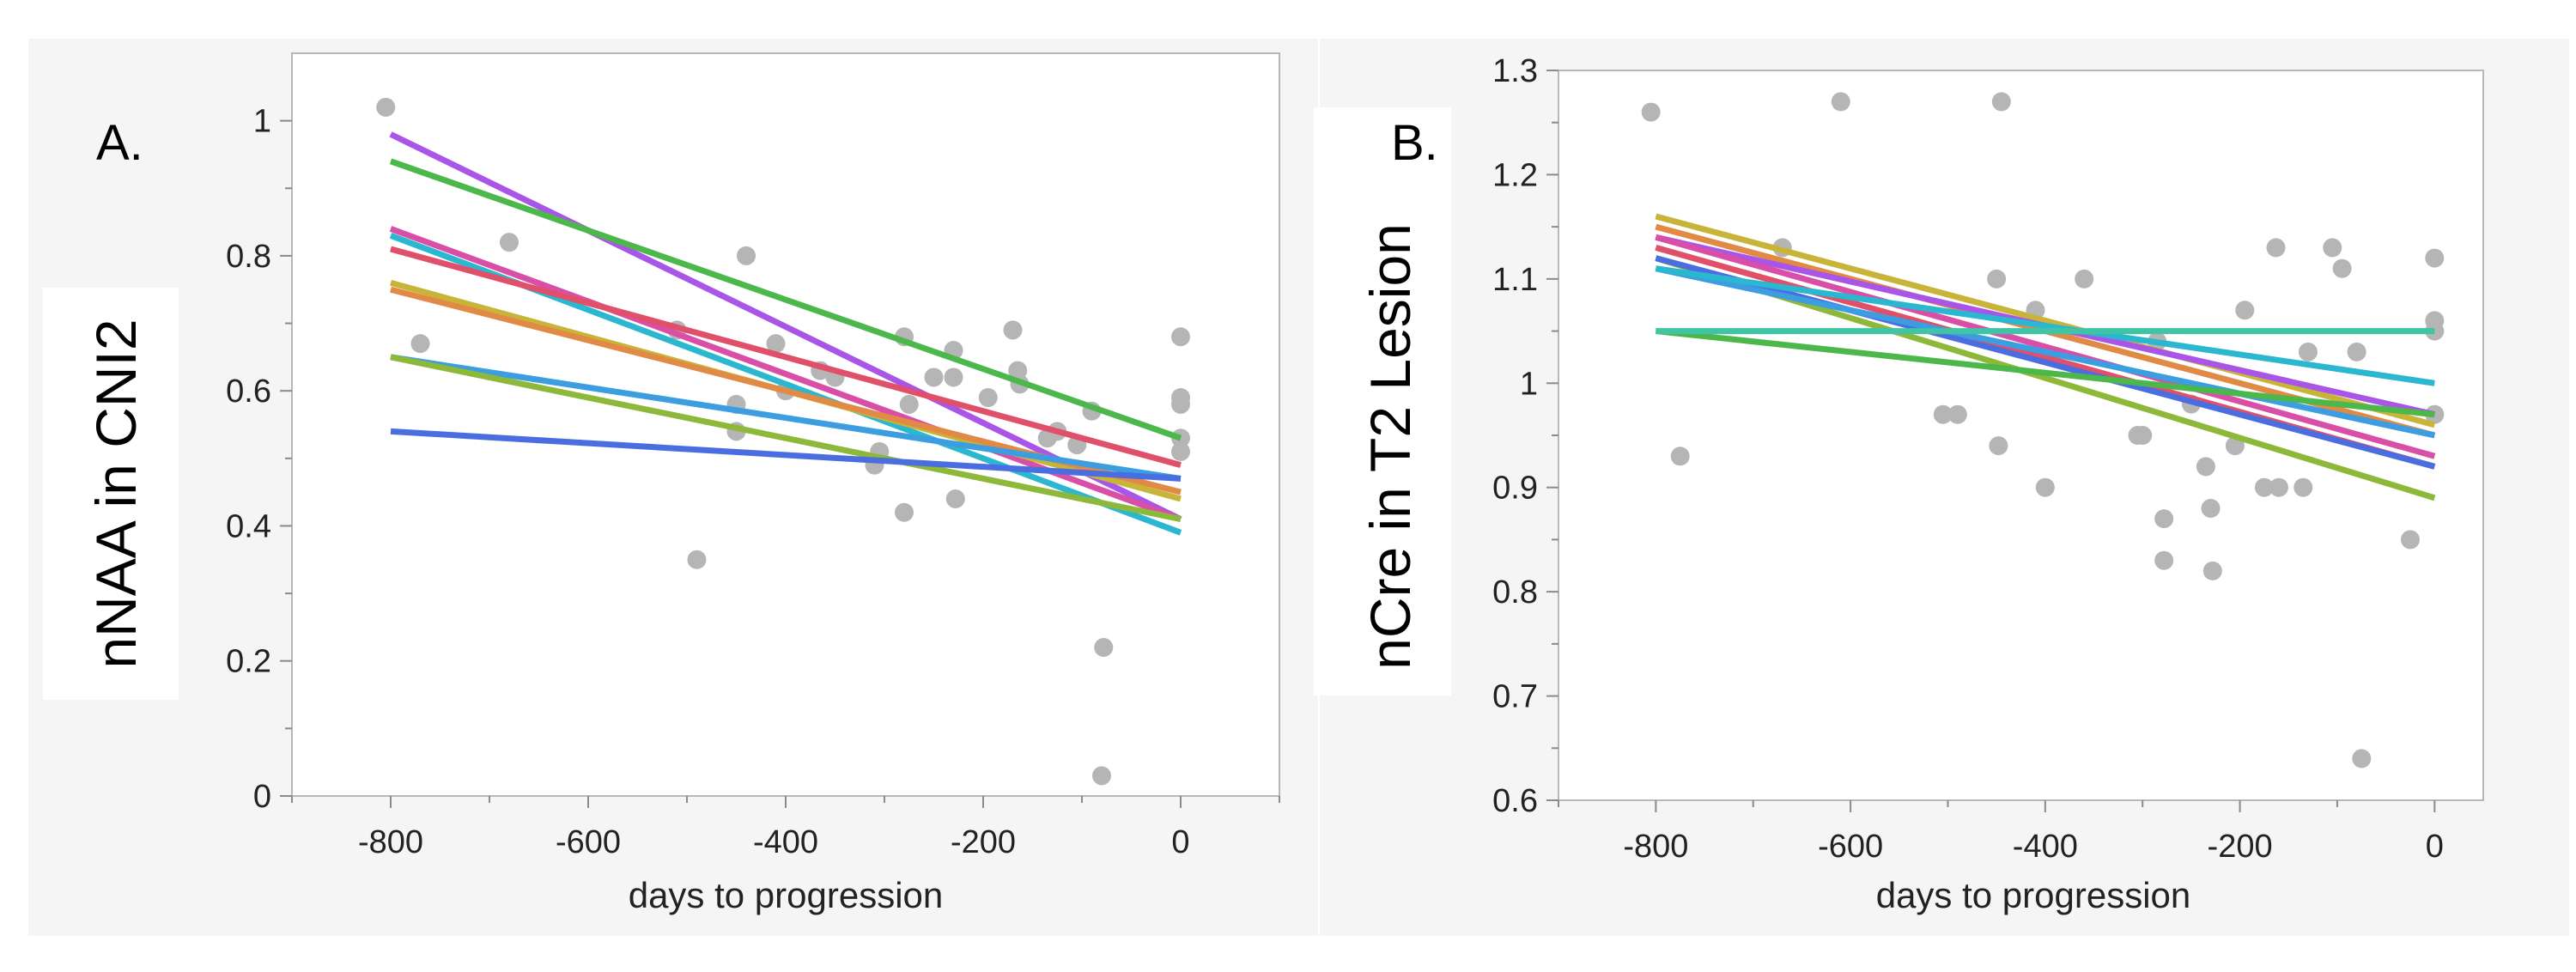  Describe the element at coordinates (2033, 895) in the screenshot. I see `panel-b-x-axis-title: days to progression` at that location.